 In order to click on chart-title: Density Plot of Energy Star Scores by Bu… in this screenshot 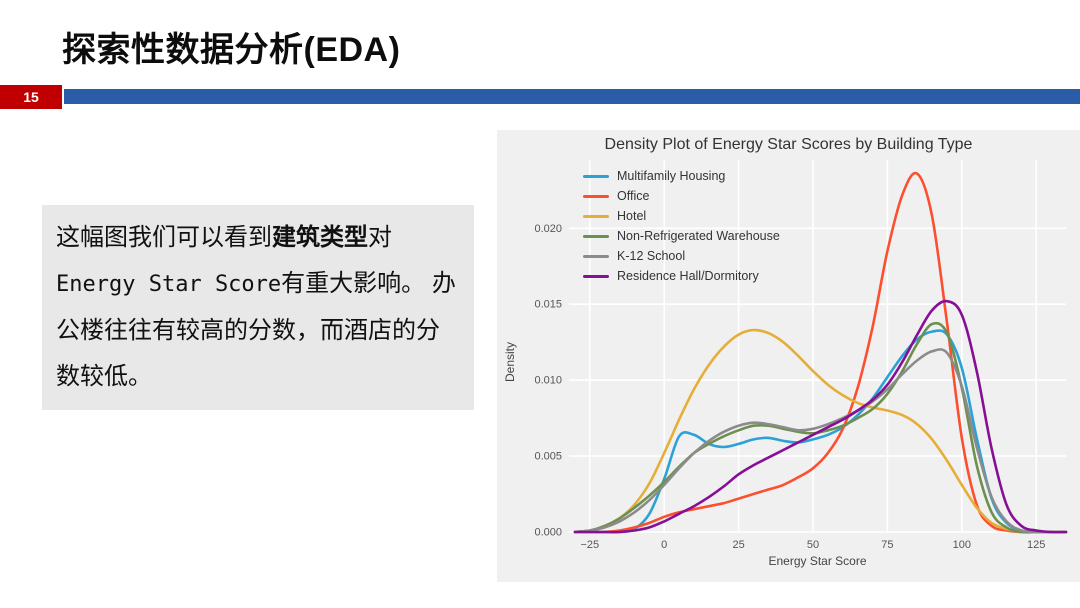, I will do `click(788, 144)`.